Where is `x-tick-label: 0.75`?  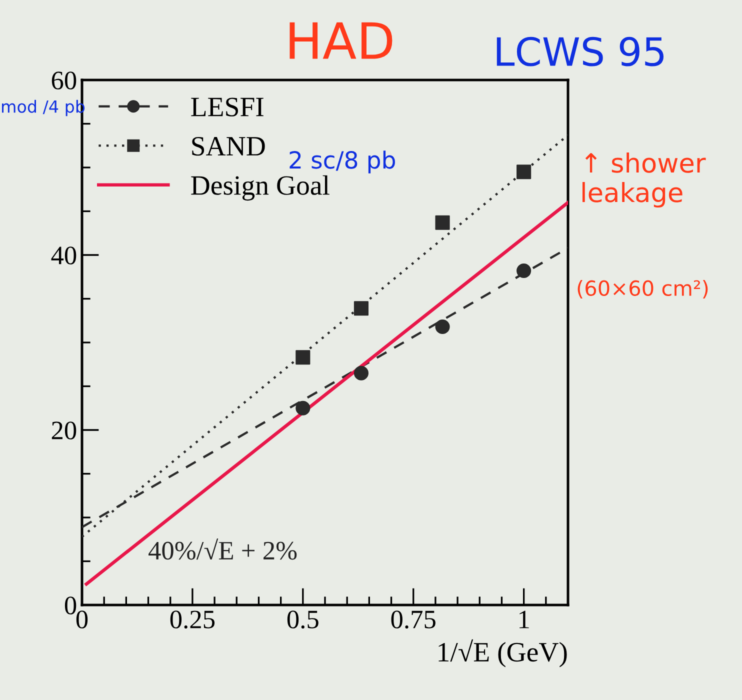 x-tick-label: 0.75 is located at coordinates (413, 619).